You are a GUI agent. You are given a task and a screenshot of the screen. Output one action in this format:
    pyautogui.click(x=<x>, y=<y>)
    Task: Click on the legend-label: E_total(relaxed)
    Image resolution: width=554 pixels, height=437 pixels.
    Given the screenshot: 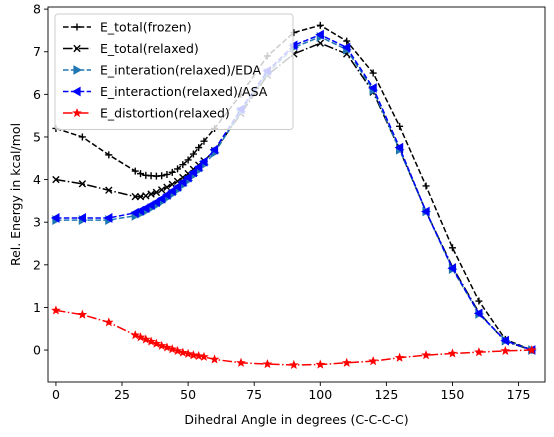 What is the action you would take?
    pyautogui.click(x=149, y=48)
    